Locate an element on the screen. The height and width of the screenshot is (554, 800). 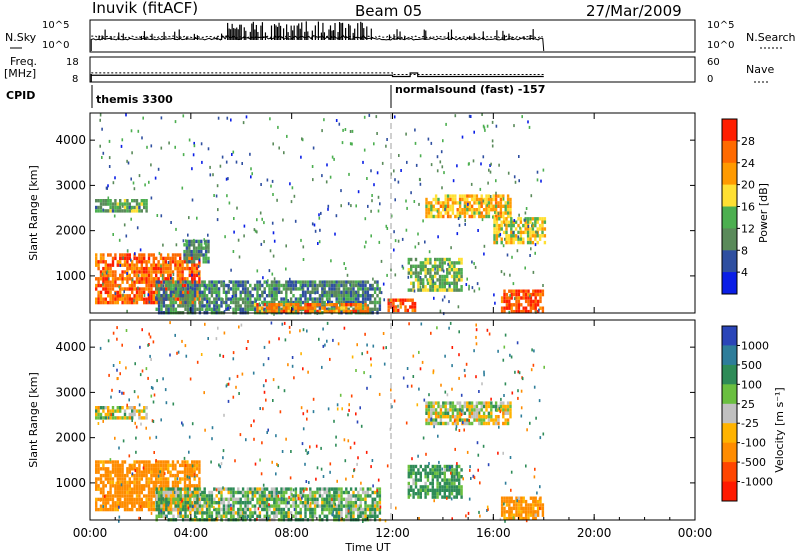
beam-title: Beam 05 is located at coordinates (388, 11).